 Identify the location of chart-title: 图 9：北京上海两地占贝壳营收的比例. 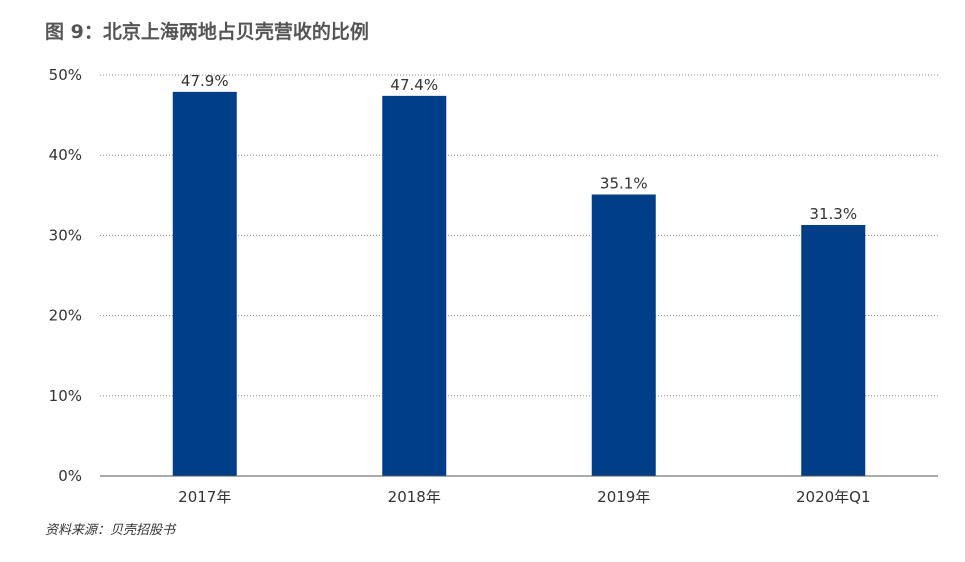
(207, 32).